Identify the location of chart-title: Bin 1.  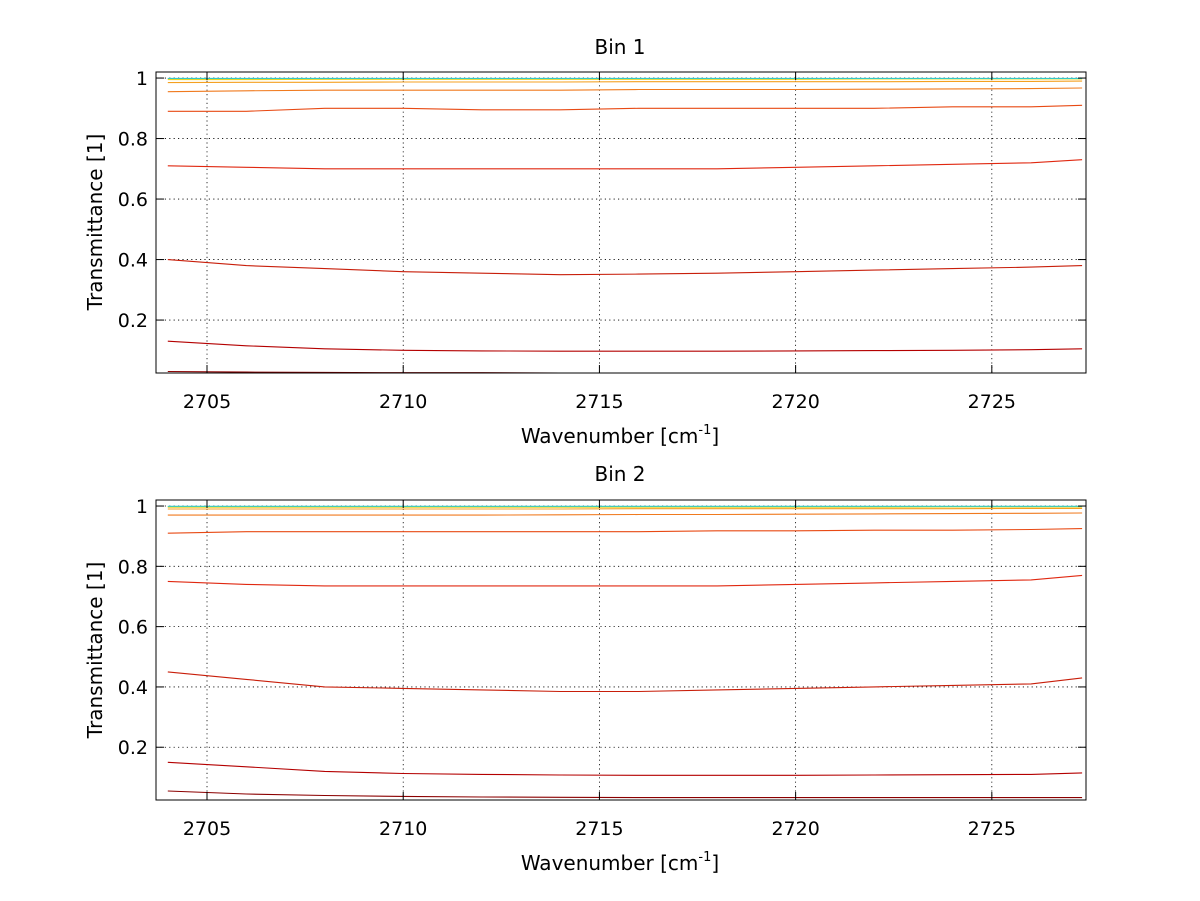
(619, 47).